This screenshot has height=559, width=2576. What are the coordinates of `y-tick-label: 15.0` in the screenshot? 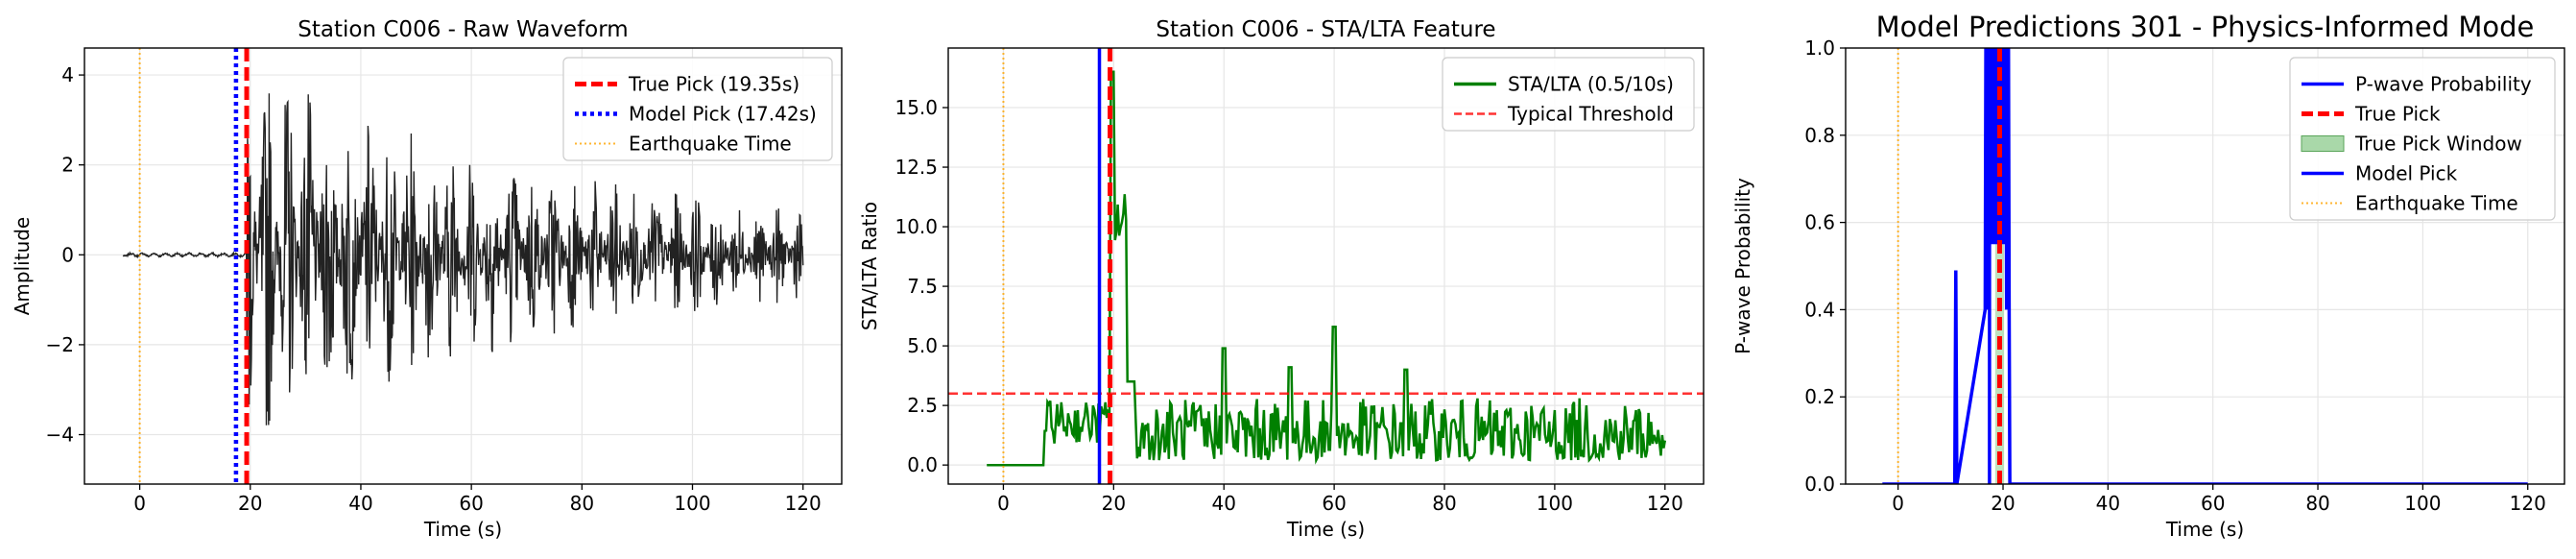 It's located at (916, 107).